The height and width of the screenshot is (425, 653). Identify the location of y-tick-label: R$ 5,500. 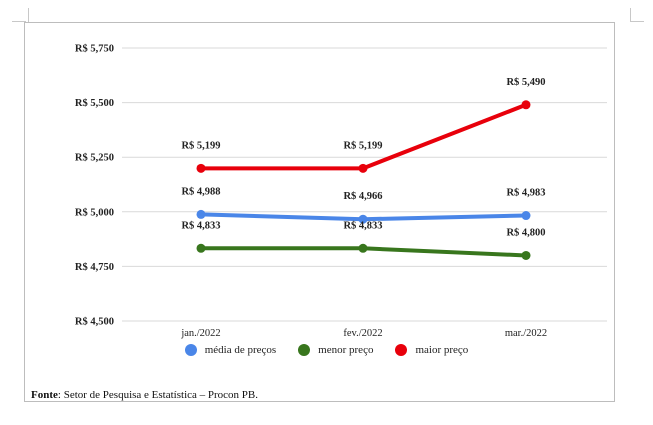
(94, 103).